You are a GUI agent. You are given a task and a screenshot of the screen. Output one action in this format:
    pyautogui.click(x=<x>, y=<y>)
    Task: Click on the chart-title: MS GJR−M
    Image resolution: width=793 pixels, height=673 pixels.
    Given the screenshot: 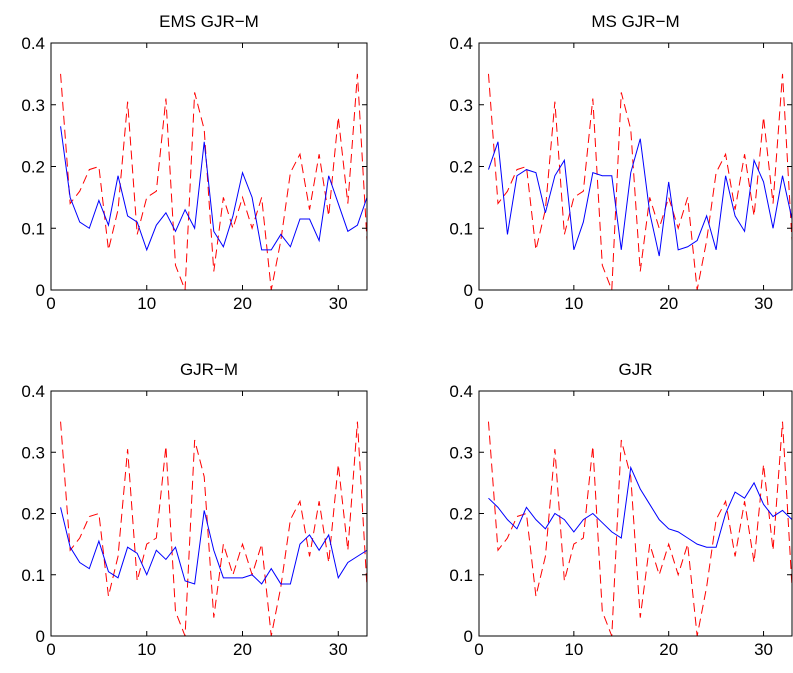 What is the action you would take?
    pyautogui.click(x=635, y=21)
    